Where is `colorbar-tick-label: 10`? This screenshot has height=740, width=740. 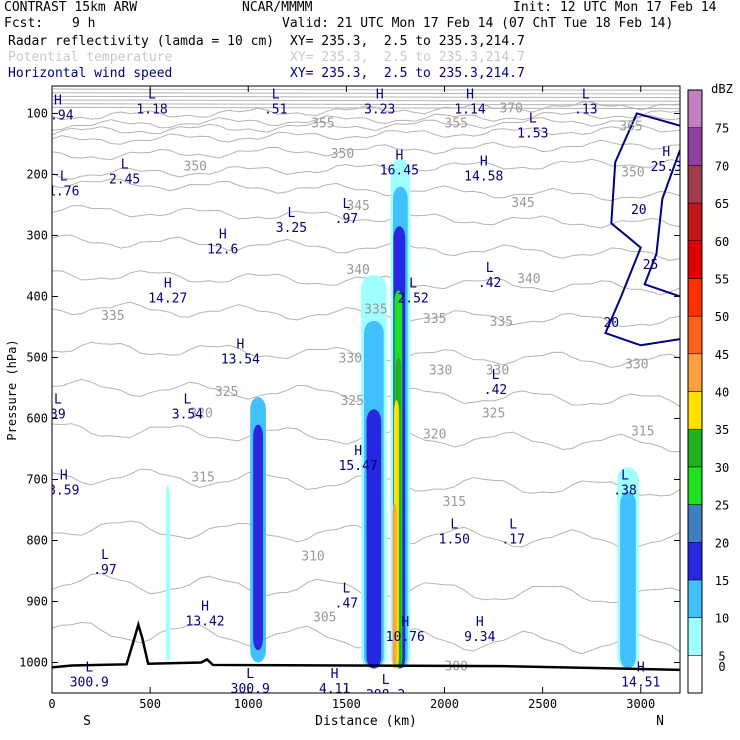
colorbar-tick-label: 10 is located at coordinates (722, 619).